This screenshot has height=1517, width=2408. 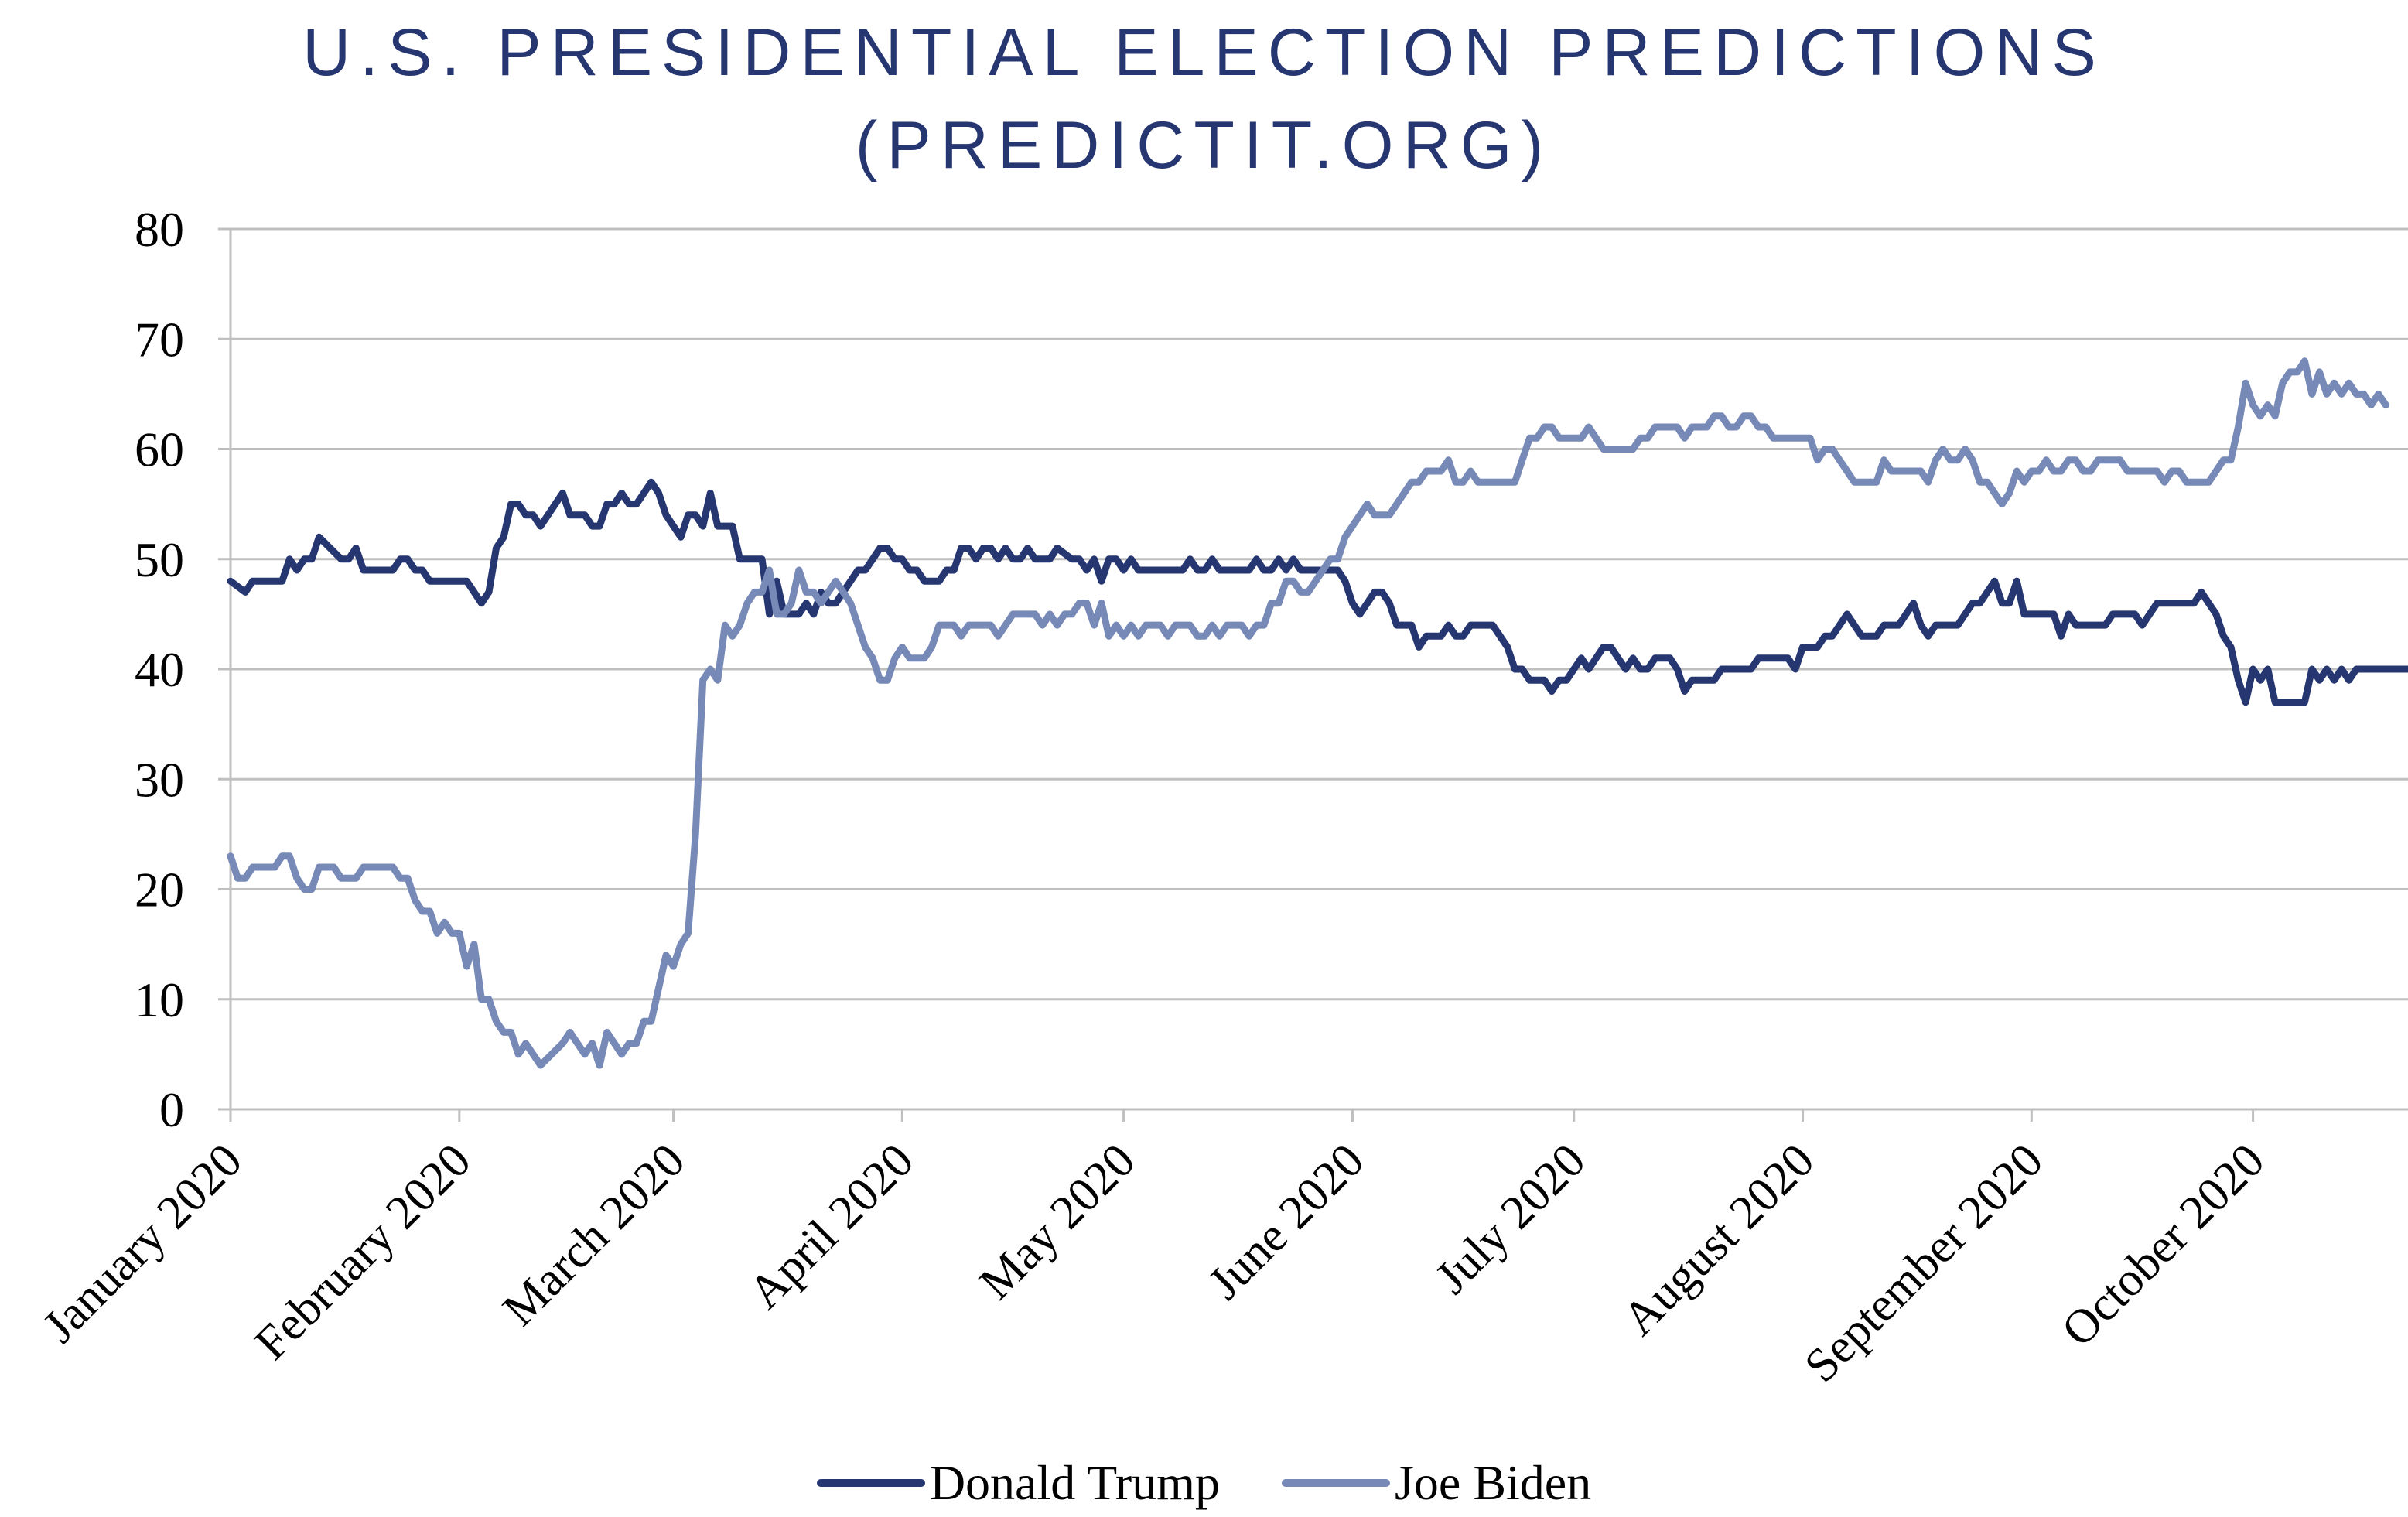 I want to click on x-tick-label: July 2020, so click(x=1511, y=1219).